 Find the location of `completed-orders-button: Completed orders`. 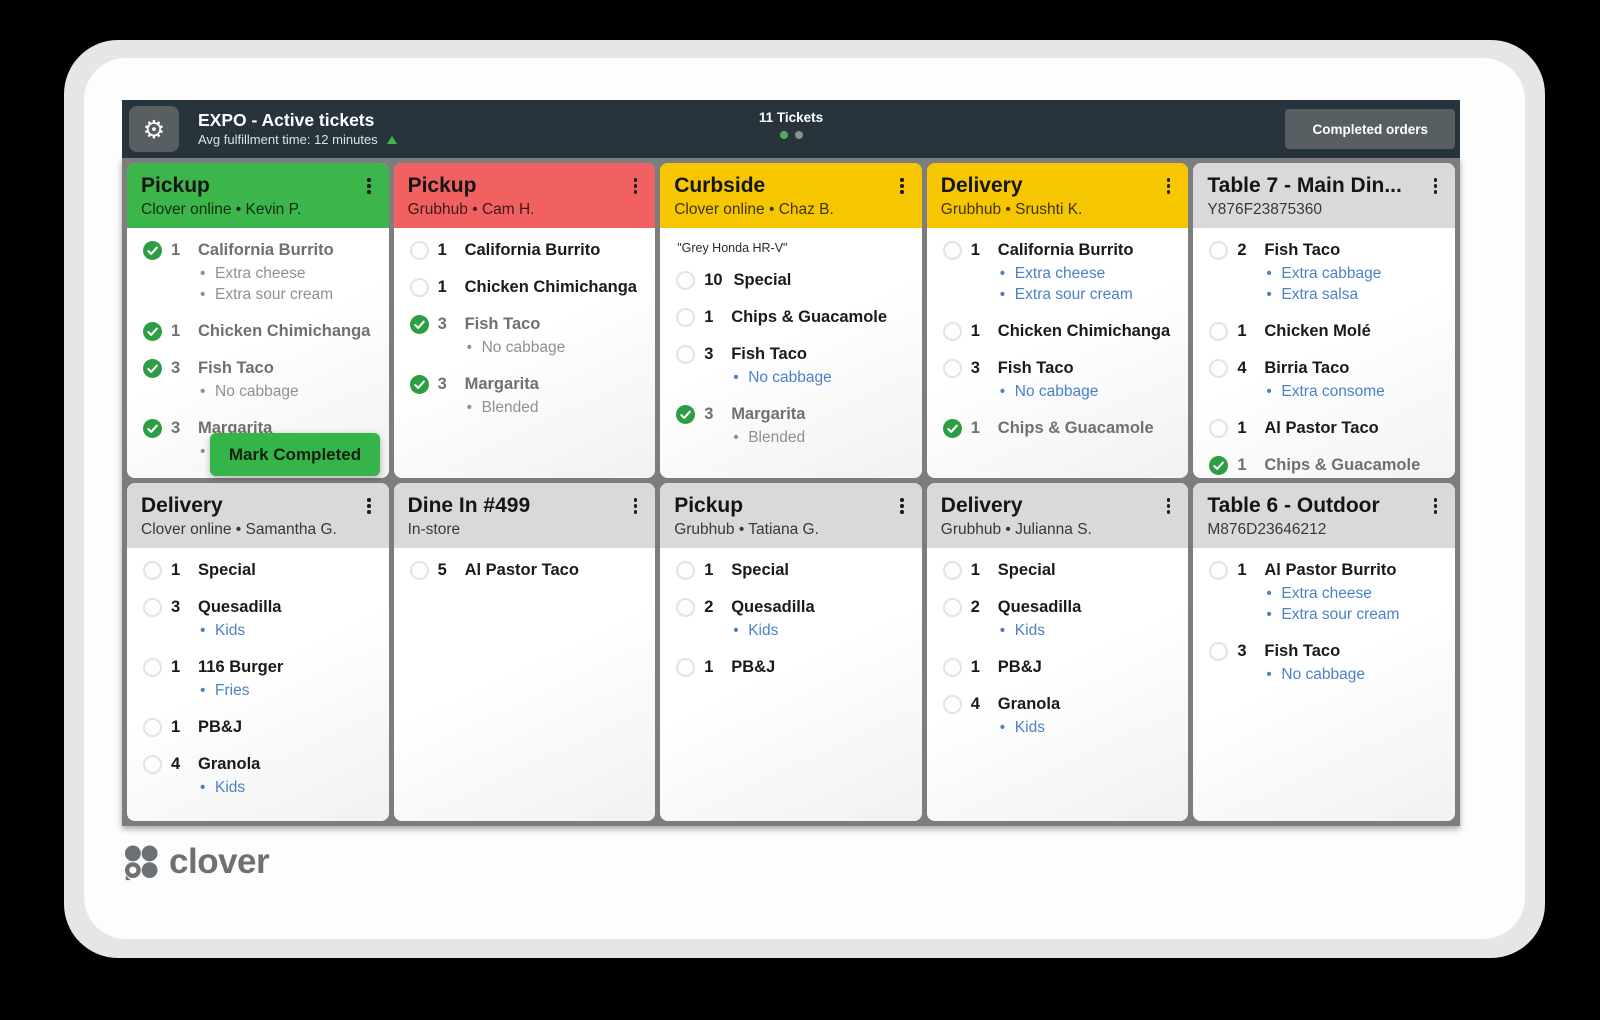

completed-orders-button: Completed orders is located at coordinates (1370, 129).